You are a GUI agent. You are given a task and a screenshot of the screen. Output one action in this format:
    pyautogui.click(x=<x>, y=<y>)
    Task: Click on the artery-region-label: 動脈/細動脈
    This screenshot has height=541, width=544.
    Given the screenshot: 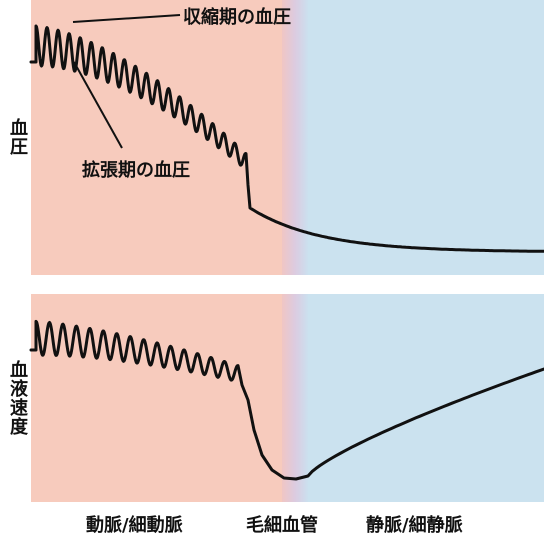 What is the action you would take?
    pyautogui.click(x=134, y=525)
    